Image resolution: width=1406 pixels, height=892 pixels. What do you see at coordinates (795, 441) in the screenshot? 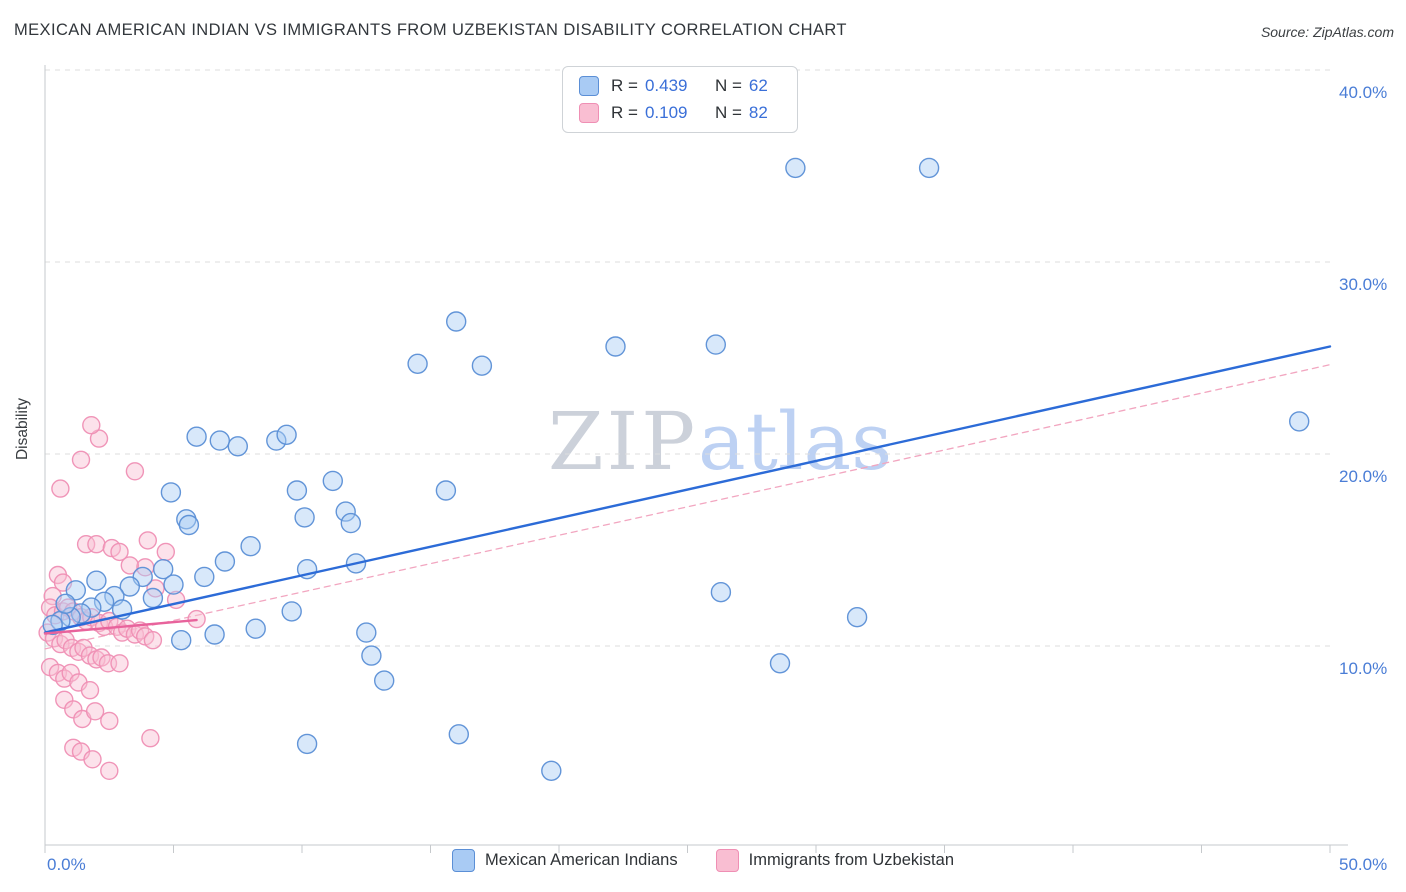
I see `watermark-atlas: atlas` at bounding box center [795, 441].